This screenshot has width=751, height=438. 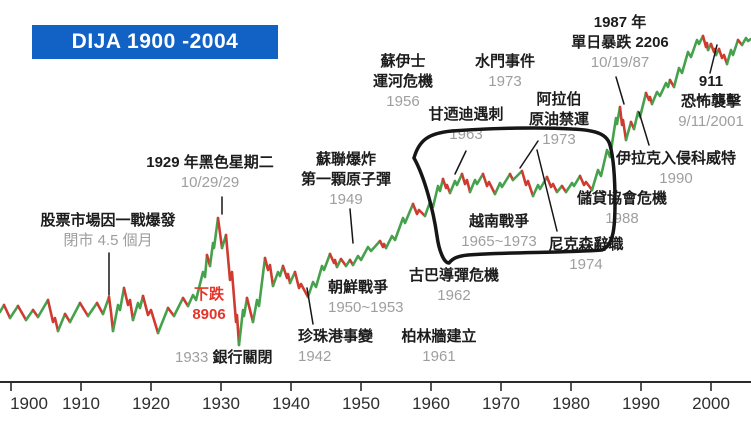 I want to click on annotation-crash-1987: 1987 年單日暴跌 2206 10/19/87, so click(x=620, y=43).